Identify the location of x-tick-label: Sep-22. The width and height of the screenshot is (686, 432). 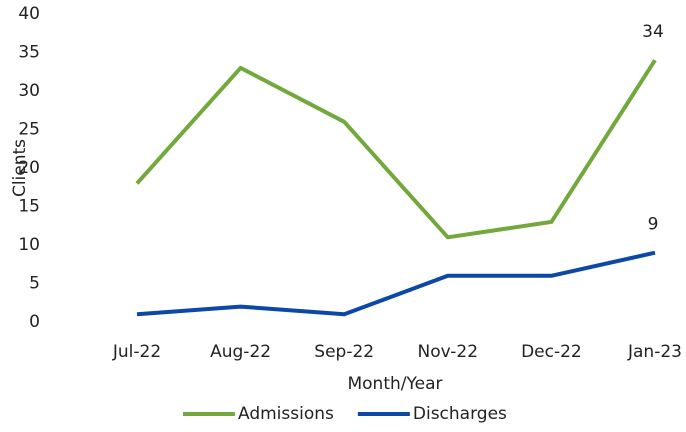
(344, 352).